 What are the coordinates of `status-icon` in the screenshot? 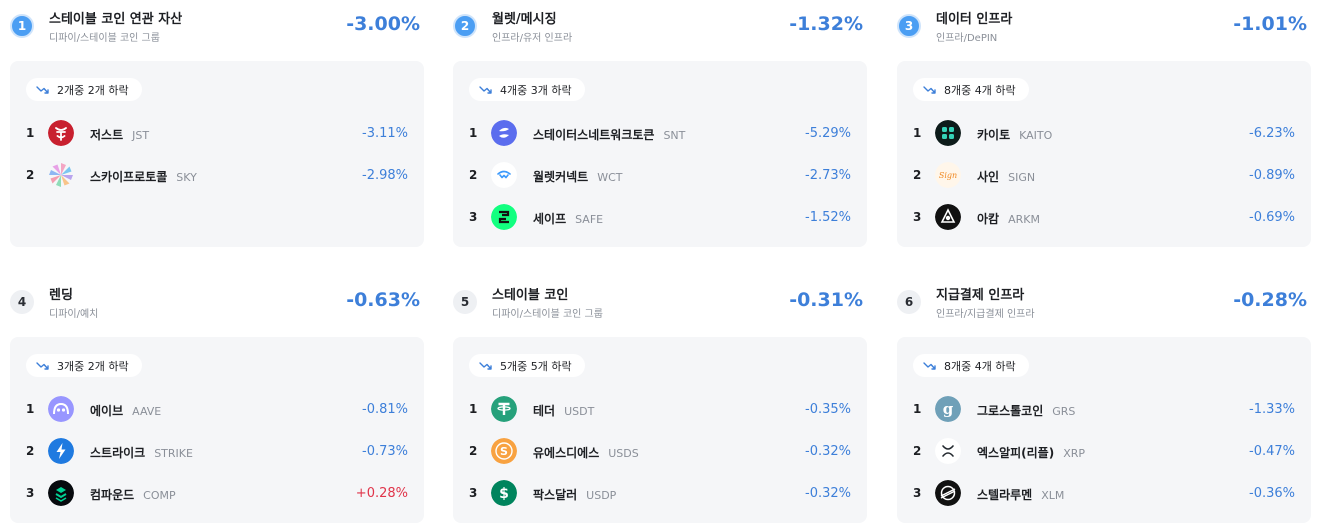 It's located at (504, 133).